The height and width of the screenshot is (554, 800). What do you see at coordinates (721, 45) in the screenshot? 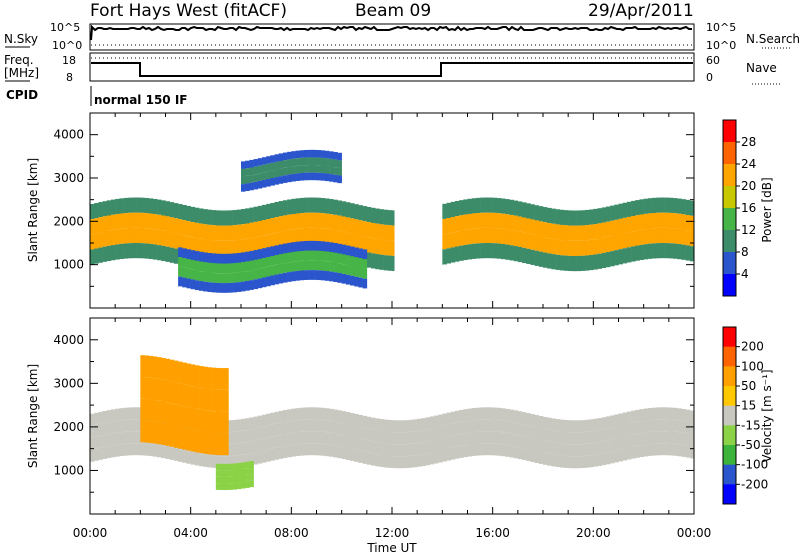
I see `nsearch-tick-bottom: 10^0` at bounding box center [721, 45].